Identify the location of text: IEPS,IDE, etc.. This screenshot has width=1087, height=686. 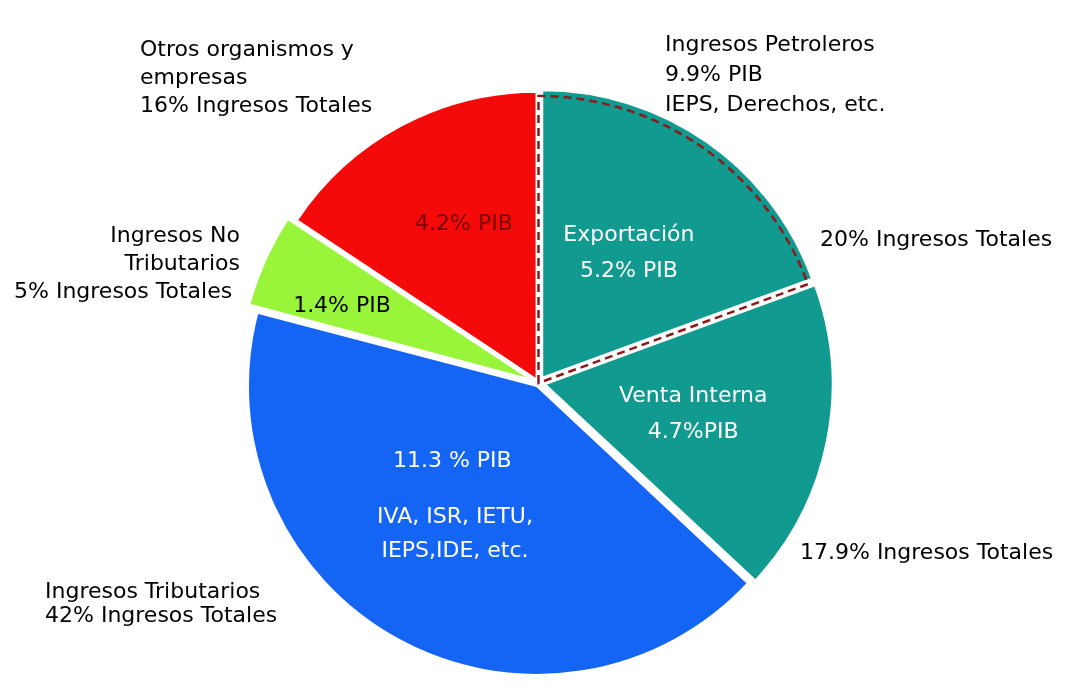
(455, 549).